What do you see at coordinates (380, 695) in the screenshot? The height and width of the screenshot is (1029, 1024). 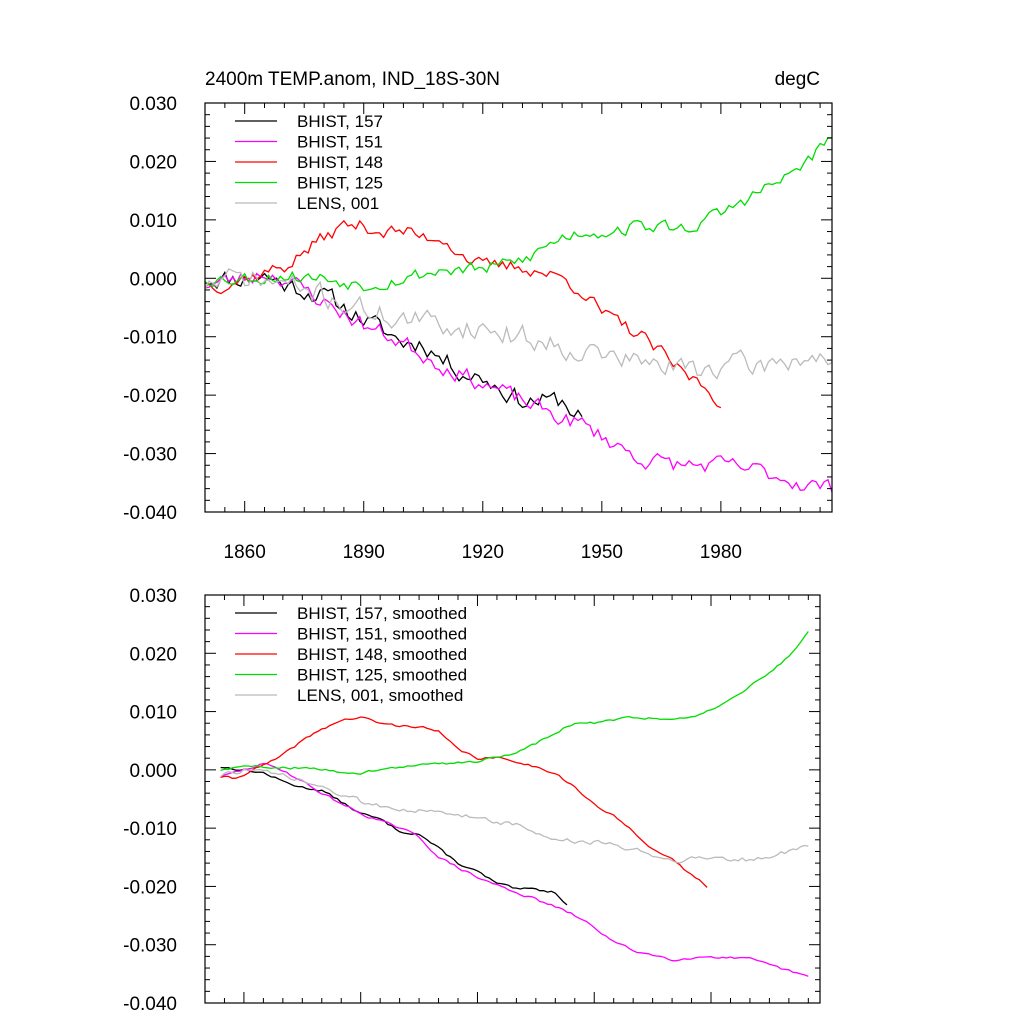 I see `legend-label: LENS, 001, smoothed` at bounding box center [380, 695].